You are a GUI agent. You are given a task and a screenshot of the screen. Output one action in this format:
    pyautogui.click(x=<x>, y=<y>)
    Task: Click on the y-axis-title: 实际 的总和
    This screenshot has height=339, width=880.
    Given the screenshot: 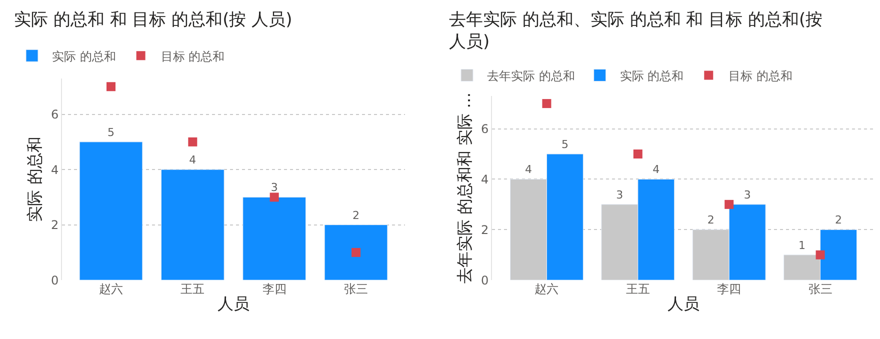 What is the action you would take?
    pyautogui.click(x=34, y=179)
    